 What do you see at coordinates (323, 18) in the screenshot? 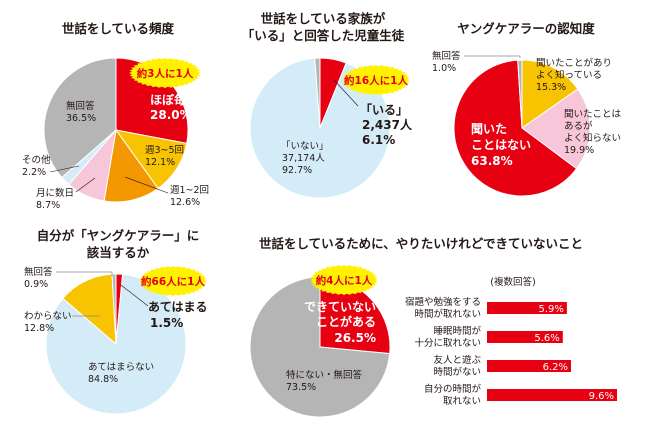
I see `chart-title-line: 世話をしている家族が` at bounding box center [323, 18].